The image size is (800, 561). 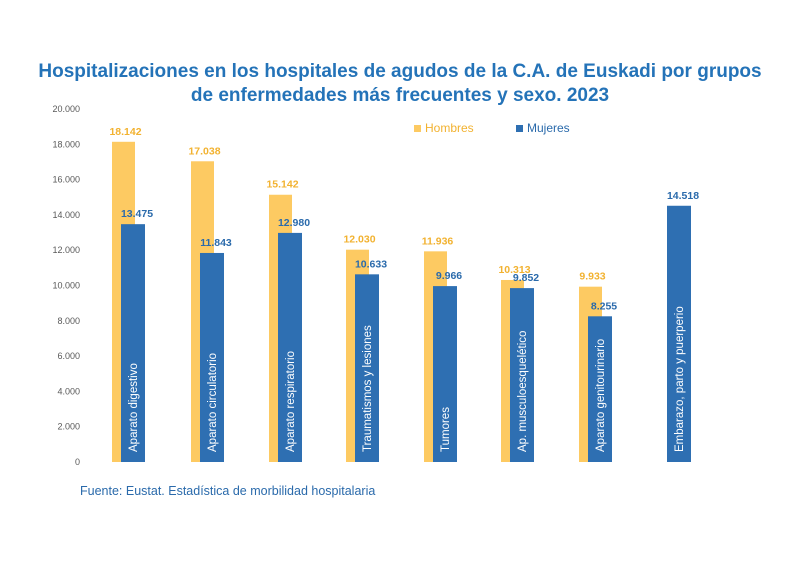 What do you see at coordinates (68, 321) in the screenshot?
I see `y-tick-label: 8.000` at bounding box center [68, 321].